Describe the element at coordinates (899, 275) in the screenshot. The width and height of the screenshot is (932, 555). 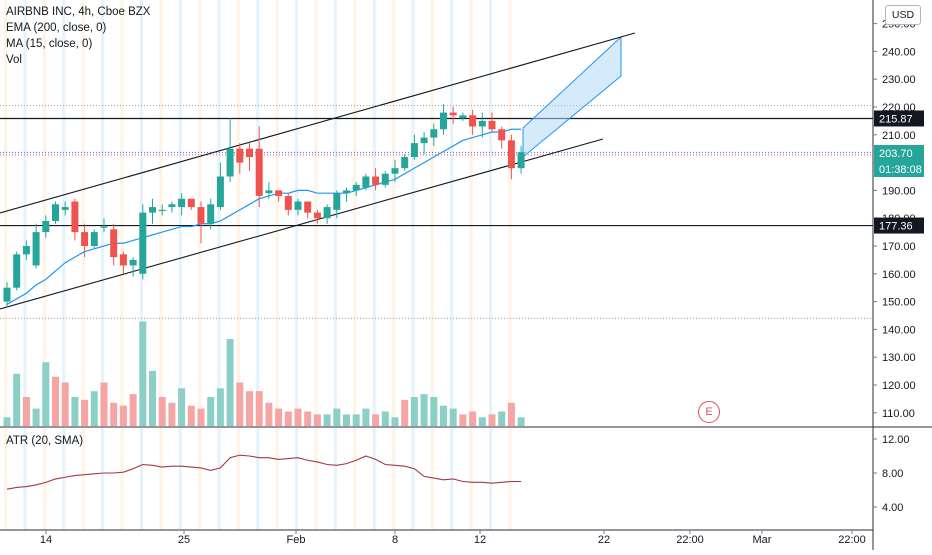
I see `price-tick-label: 160.00` at that location.